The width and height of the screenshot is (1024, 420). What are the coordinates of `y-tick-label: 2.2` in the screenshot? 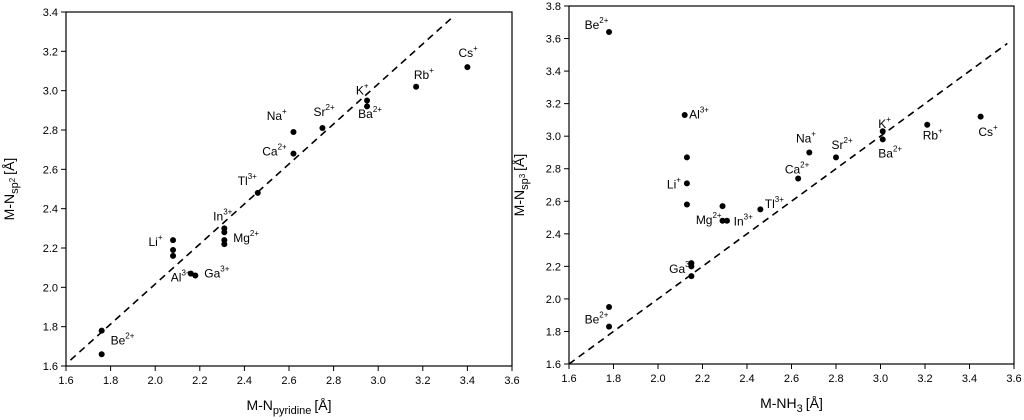 It's located at (553, 267).